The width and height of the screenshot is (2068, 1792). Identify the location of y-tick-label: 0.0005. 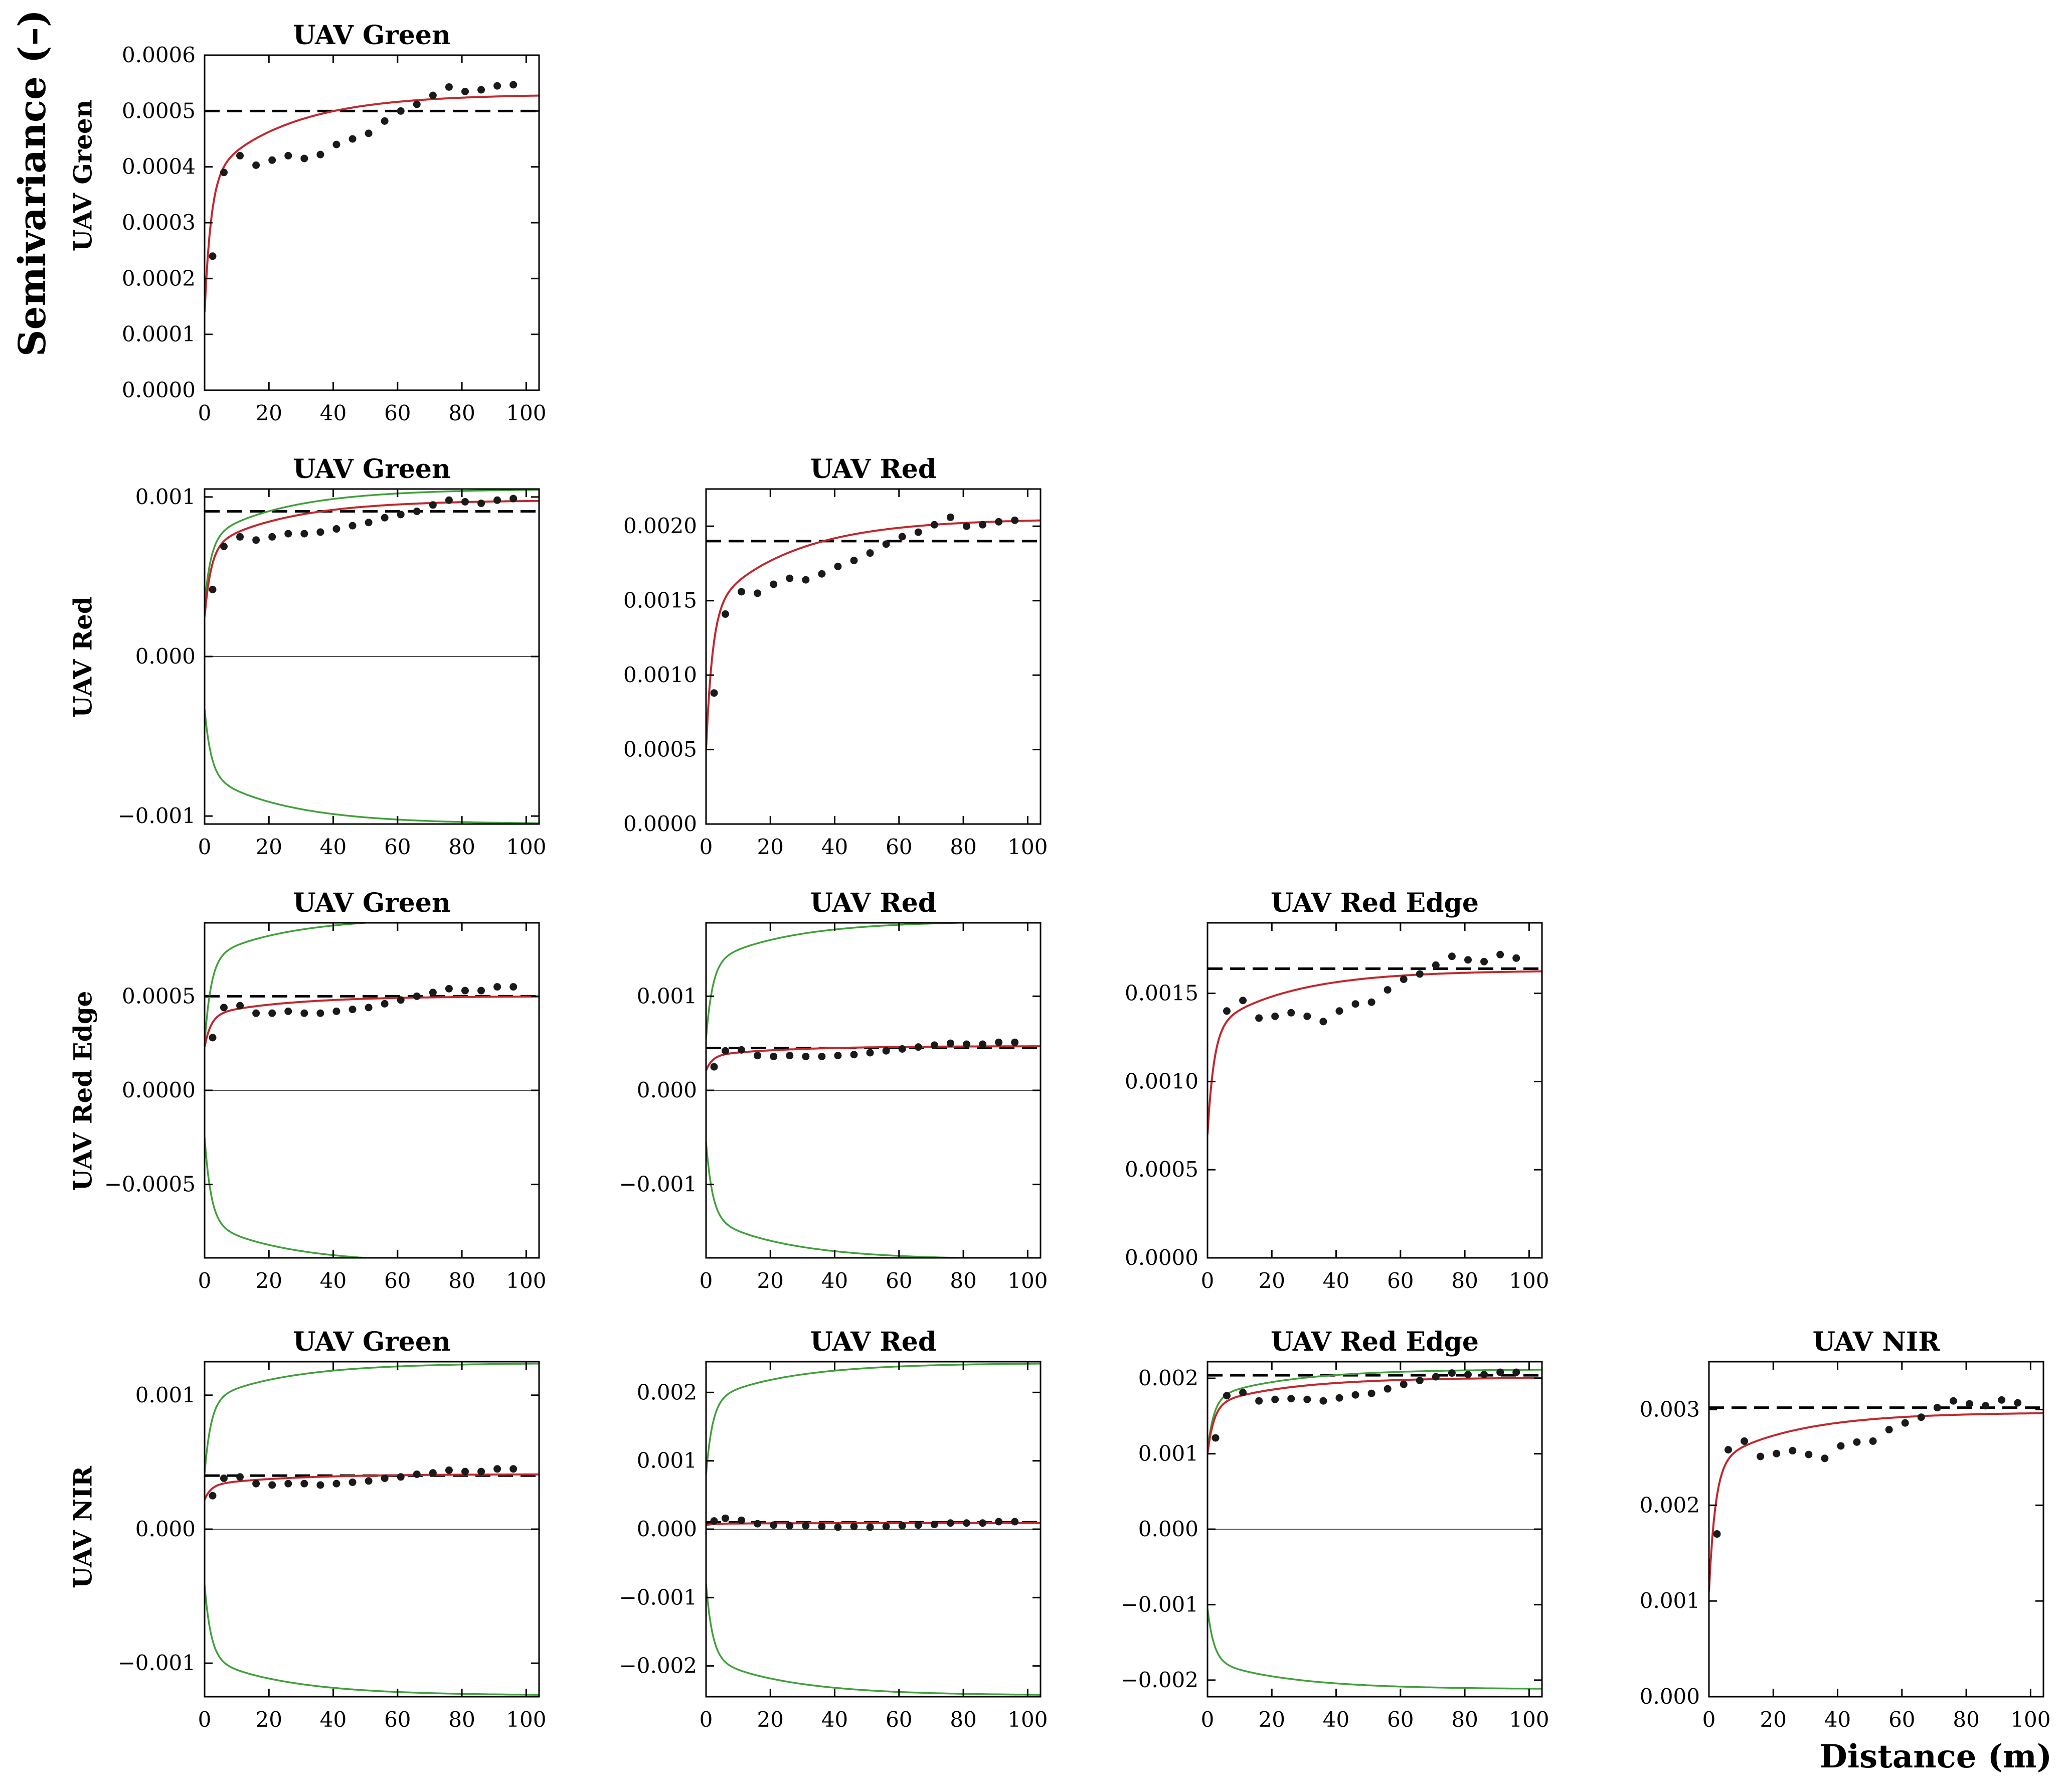
(159, 996).